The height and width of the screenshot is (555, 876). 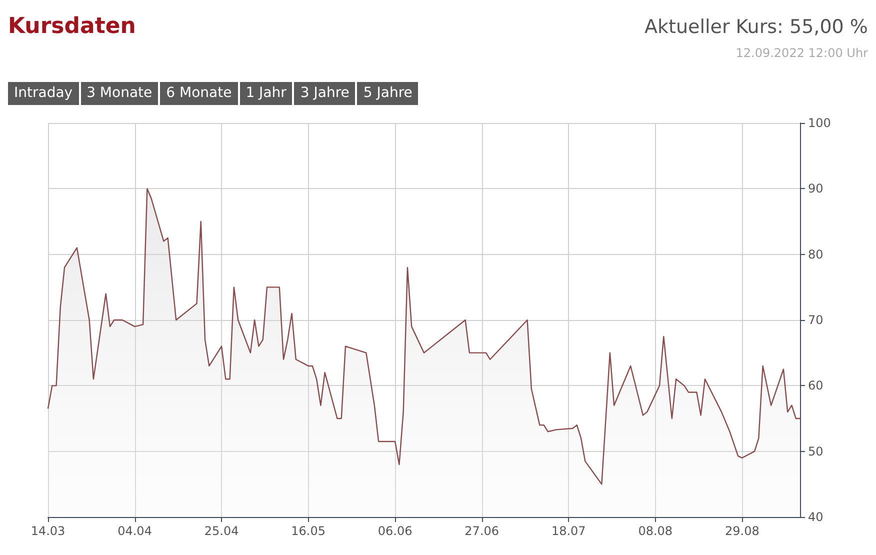 I want to click on text: 5 Jahre, so click(x=387, y=93).